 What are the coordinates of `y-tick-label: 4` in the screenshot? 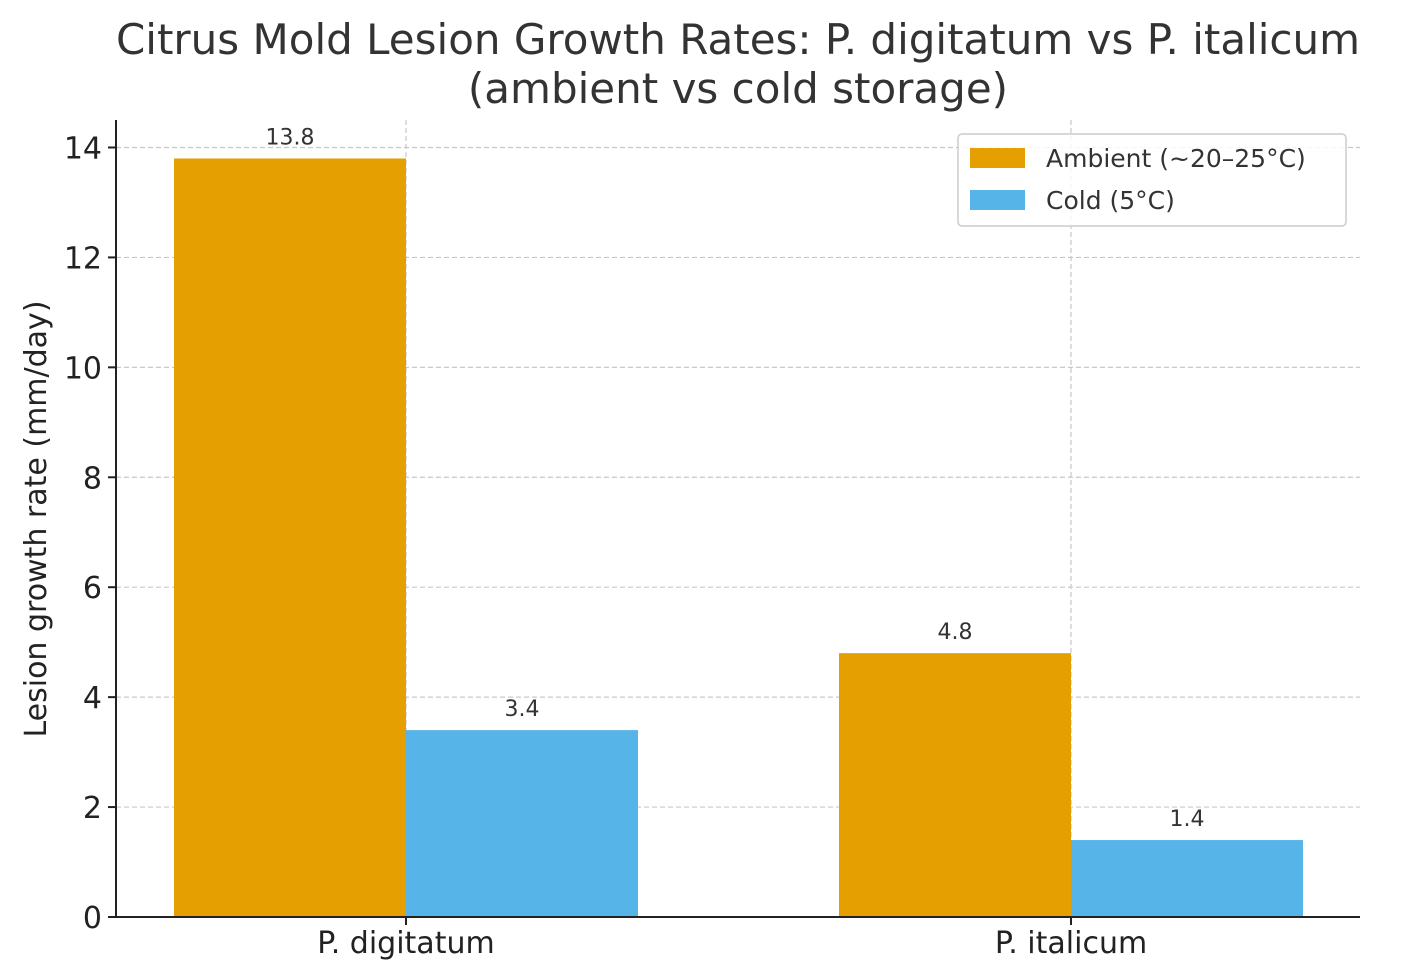 It's located at (92, 698).